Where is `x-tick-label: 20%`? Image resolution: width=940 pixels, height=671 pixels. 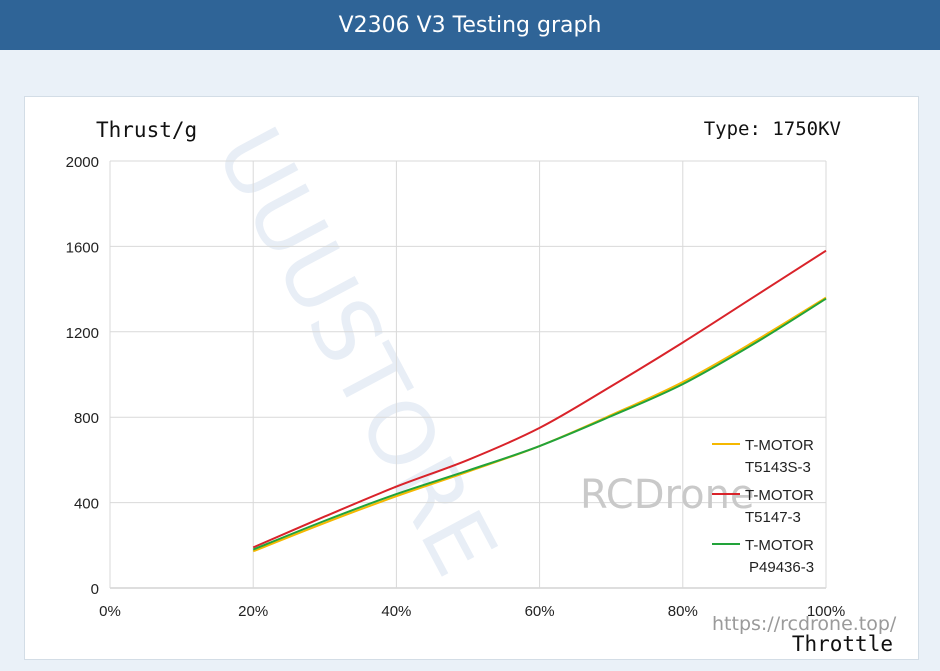
x-tick-label: 20% is located at coordinates (253, 611).